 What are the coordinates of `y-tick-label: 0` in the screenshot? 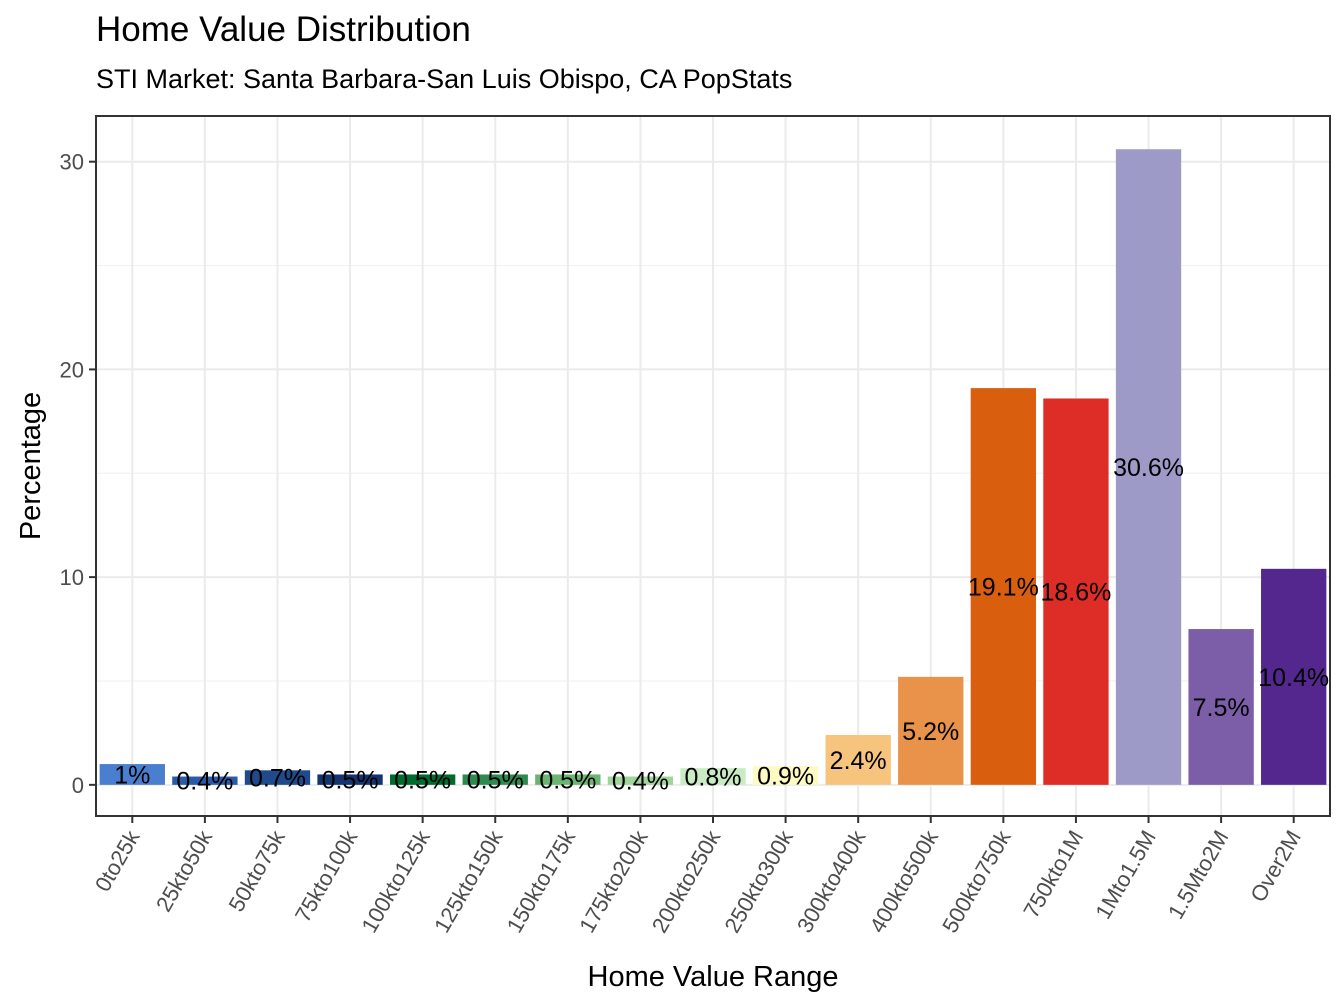 It's located at (78, 785).